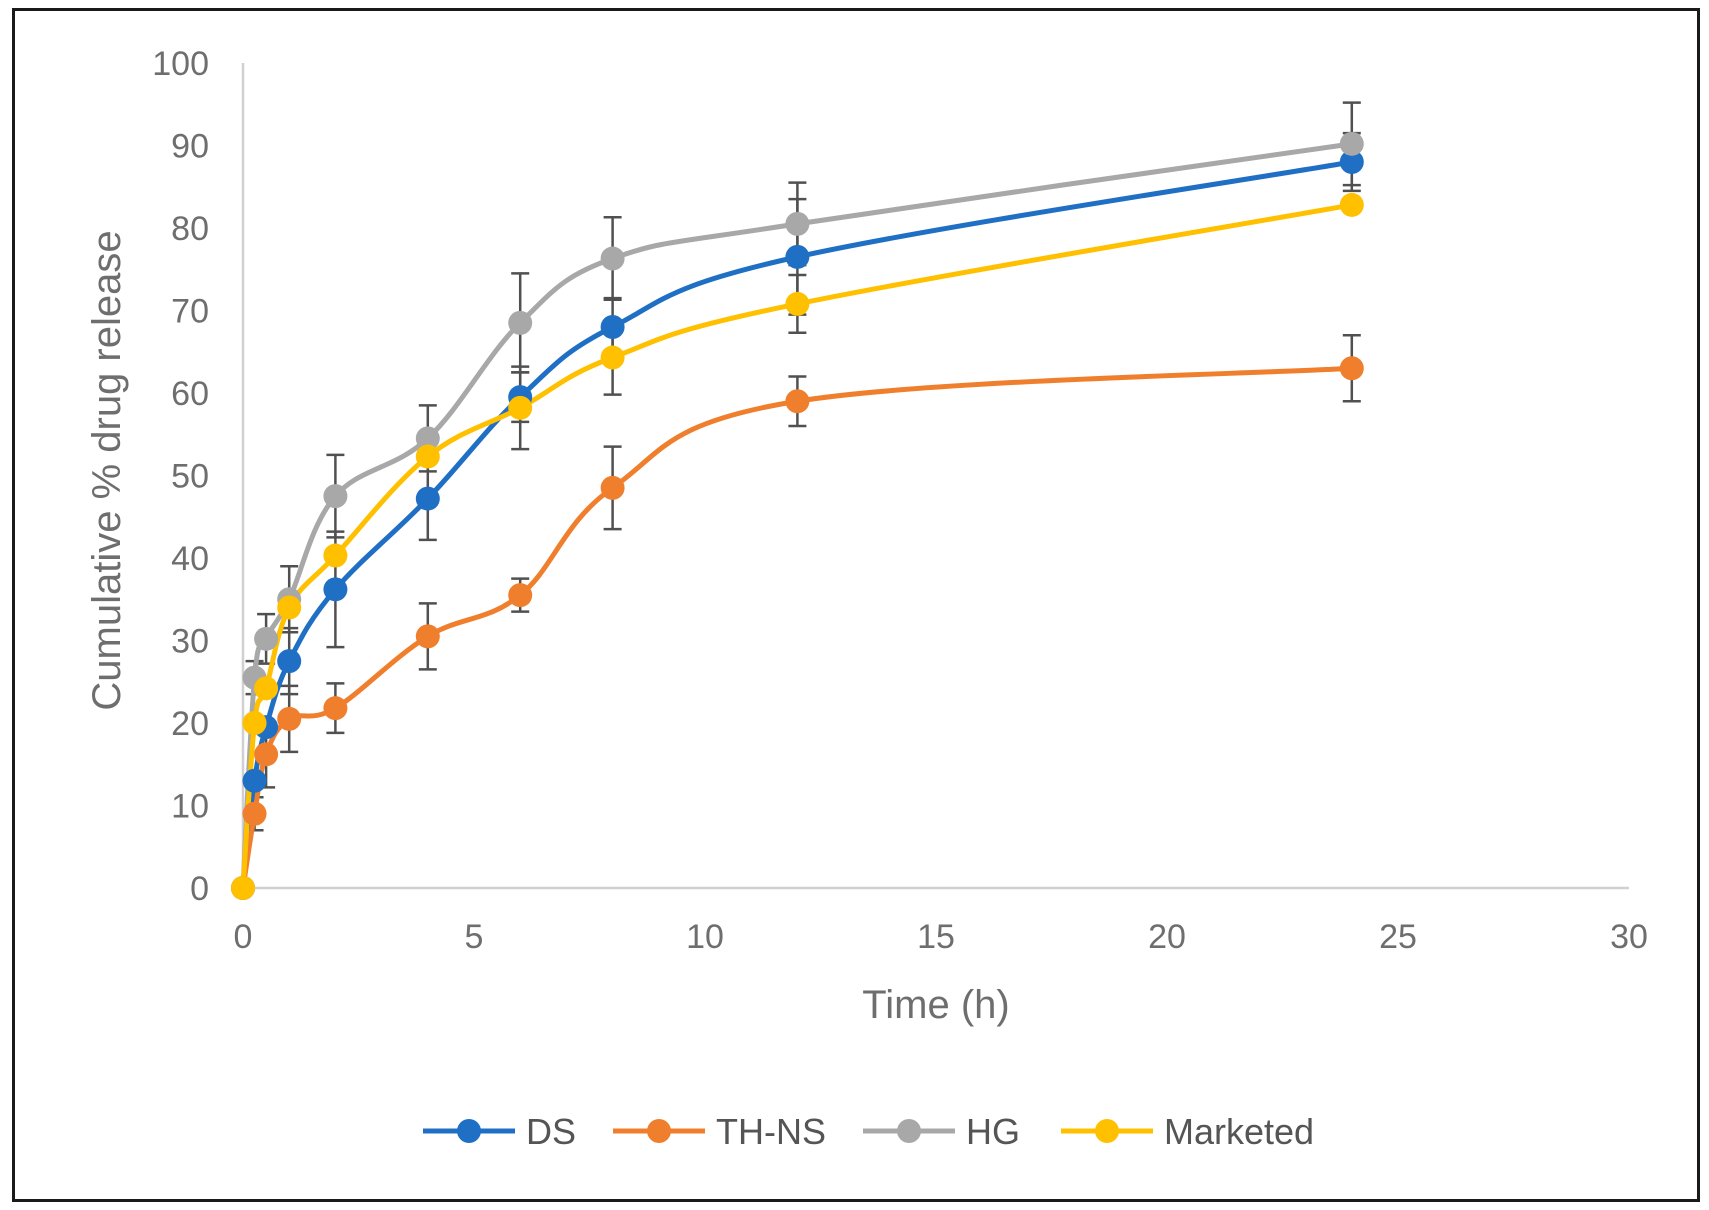  I want to click on y-axis-title: Cumulative % drug release, so click(107, 470).